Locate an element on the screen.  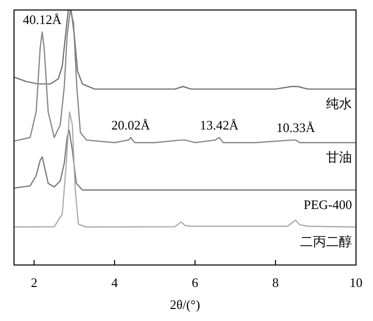
x-axis-title: 2θ/(°) is located at coordinates (185, 304).